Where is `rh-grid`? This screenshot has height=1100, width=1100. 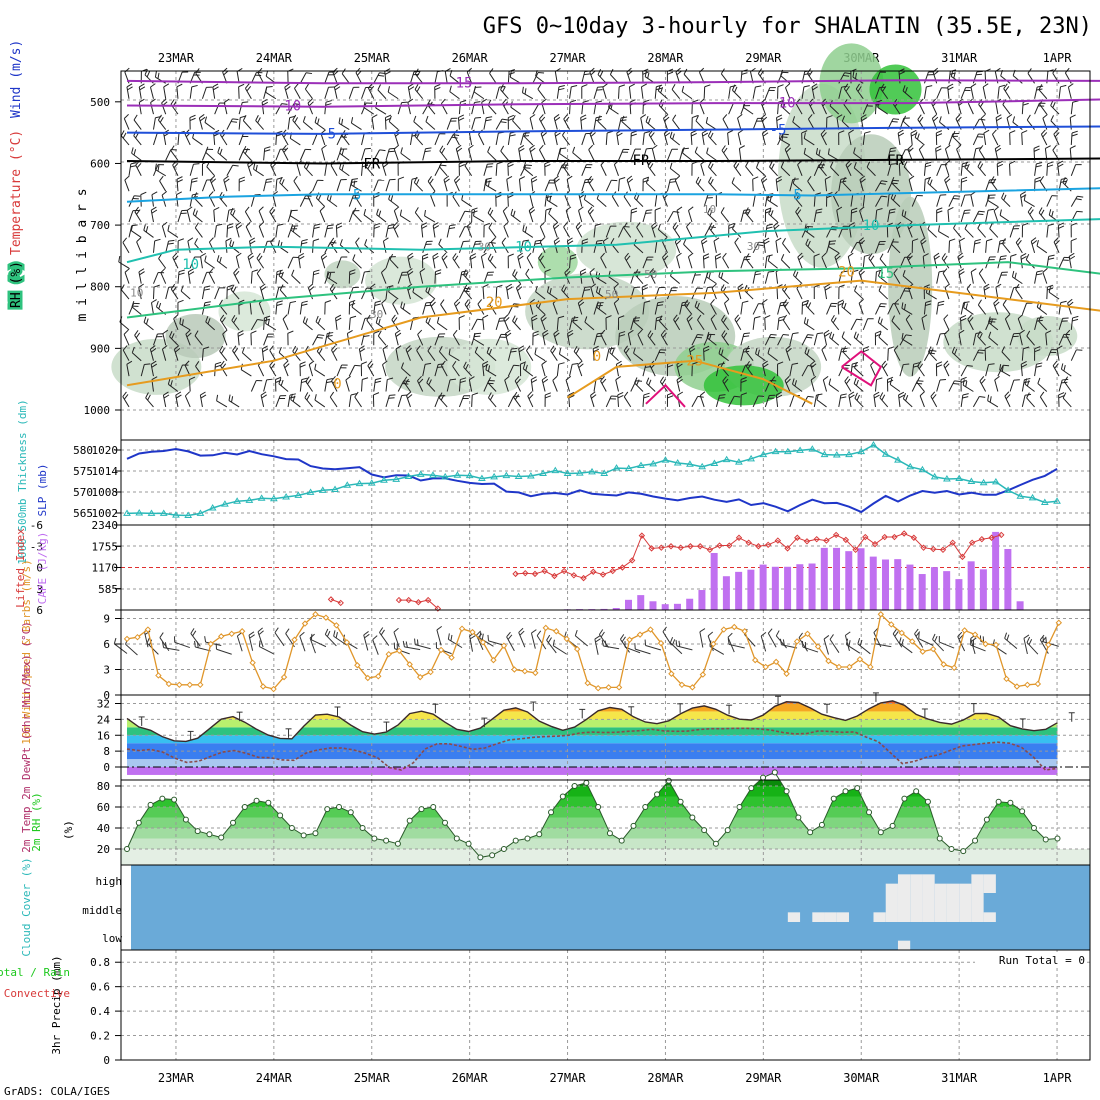 rh-grid is located at coordinates (605, 822).